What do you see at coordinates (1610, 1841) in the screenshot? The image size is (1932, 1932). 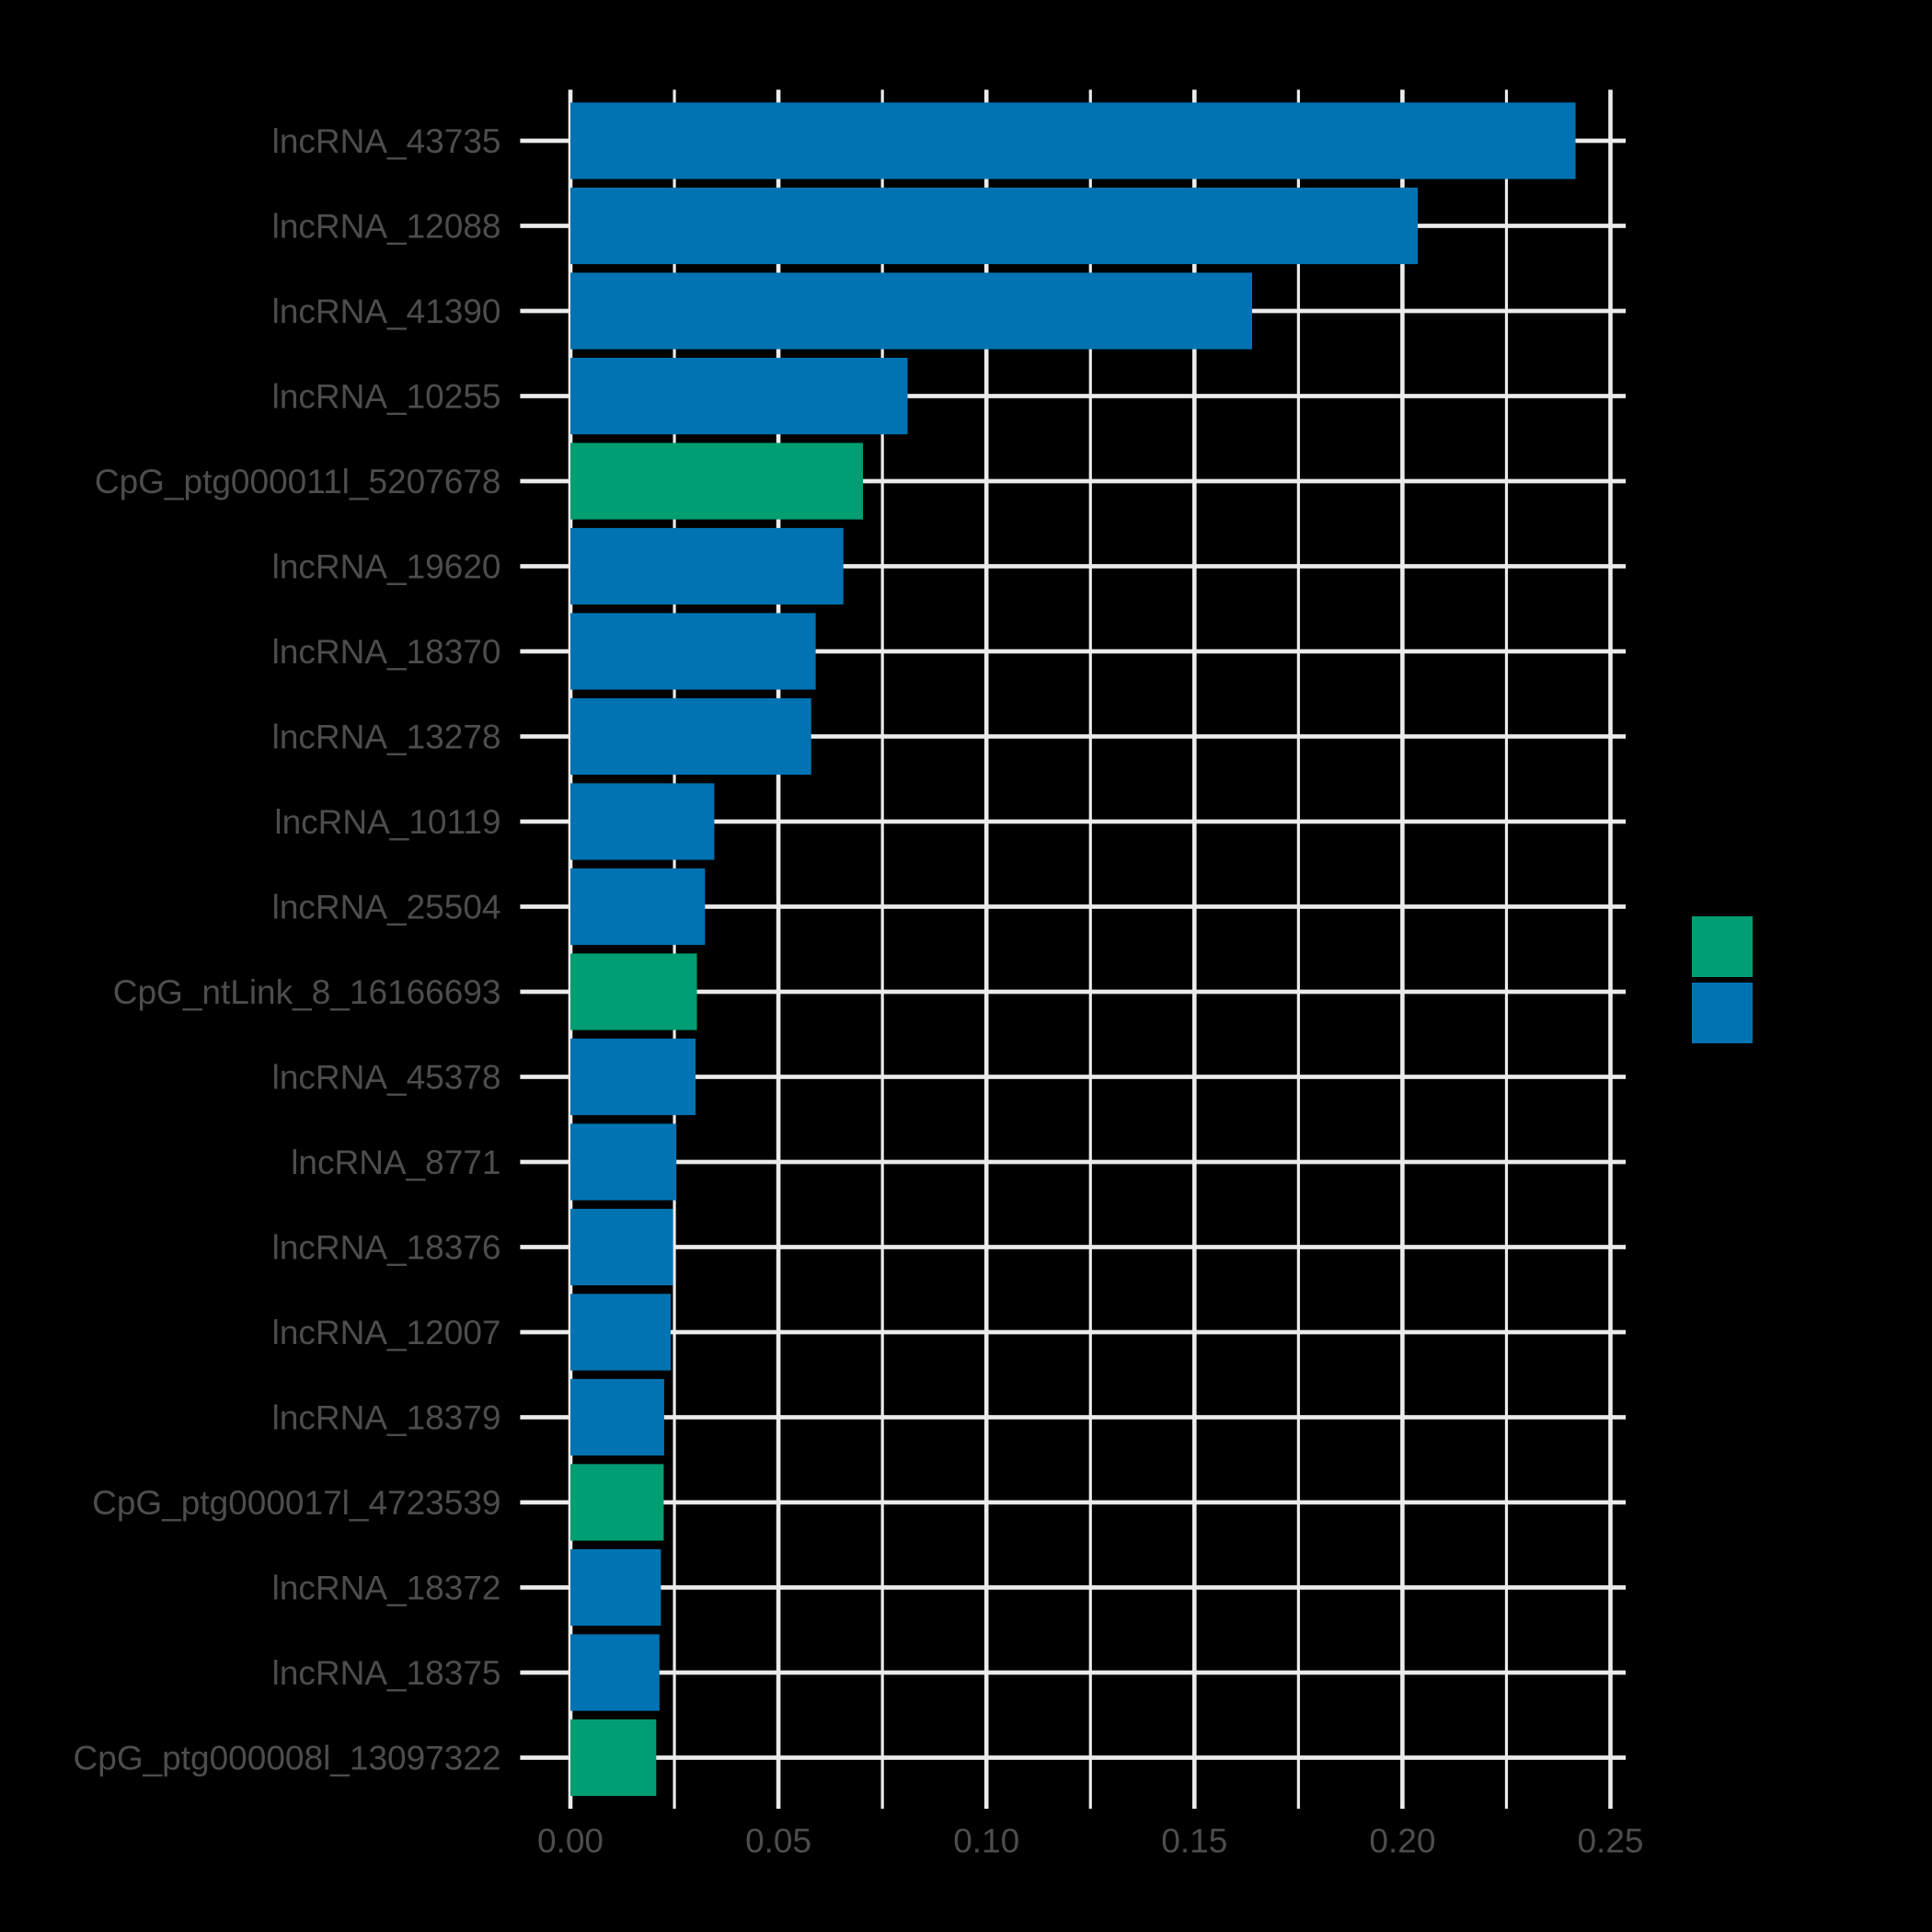 I see `svg-text: 0.25` at bounding box center [1610, 1841].